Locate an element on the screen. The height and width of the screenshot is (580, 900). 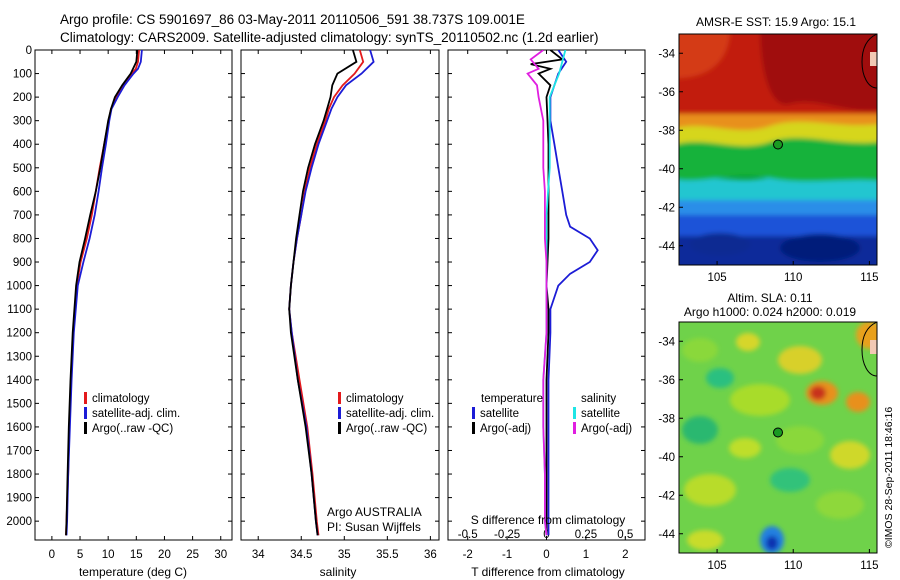
depth-tick-label: 1200 is located at coordinates (19, 334).